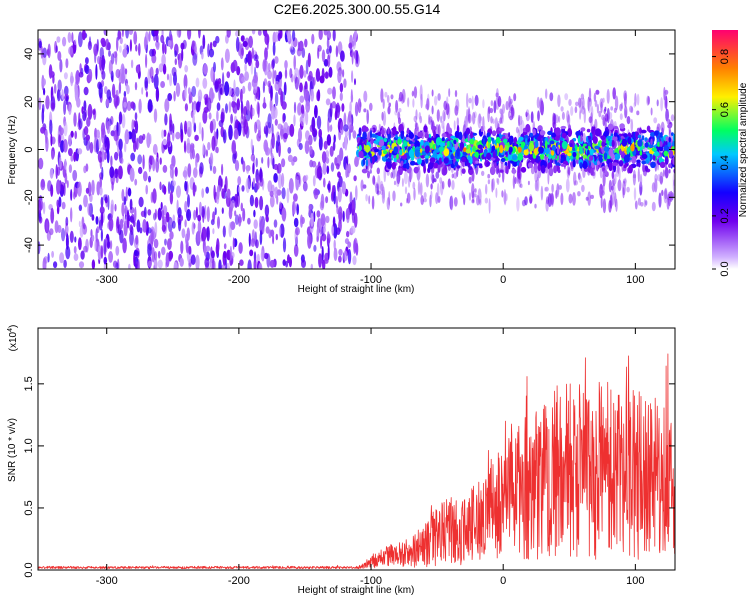 The image size is (750, 600). Describe the element at coordinates (725, 56) in the screenshot. I see `colorbar-tick-label: 0.8` at that location.